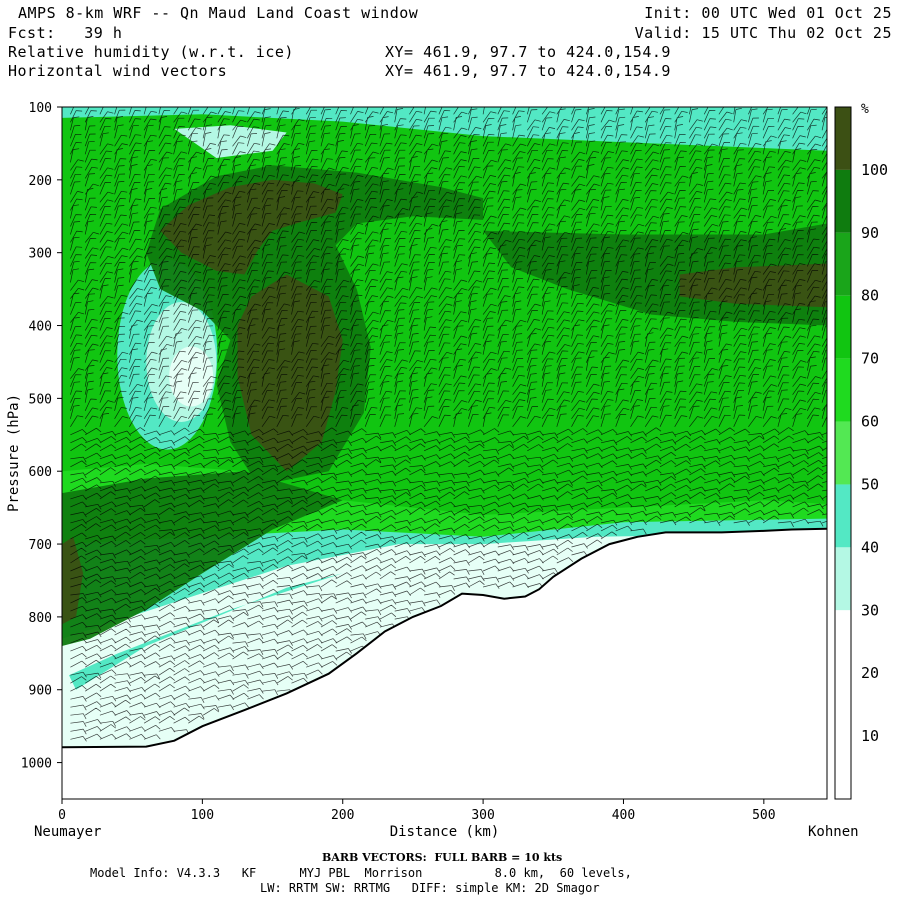 The image size is (900, 900). Describe the element at coordinates (40, 472) in the screenshot. I see `y-tick-label: 600` at that location.